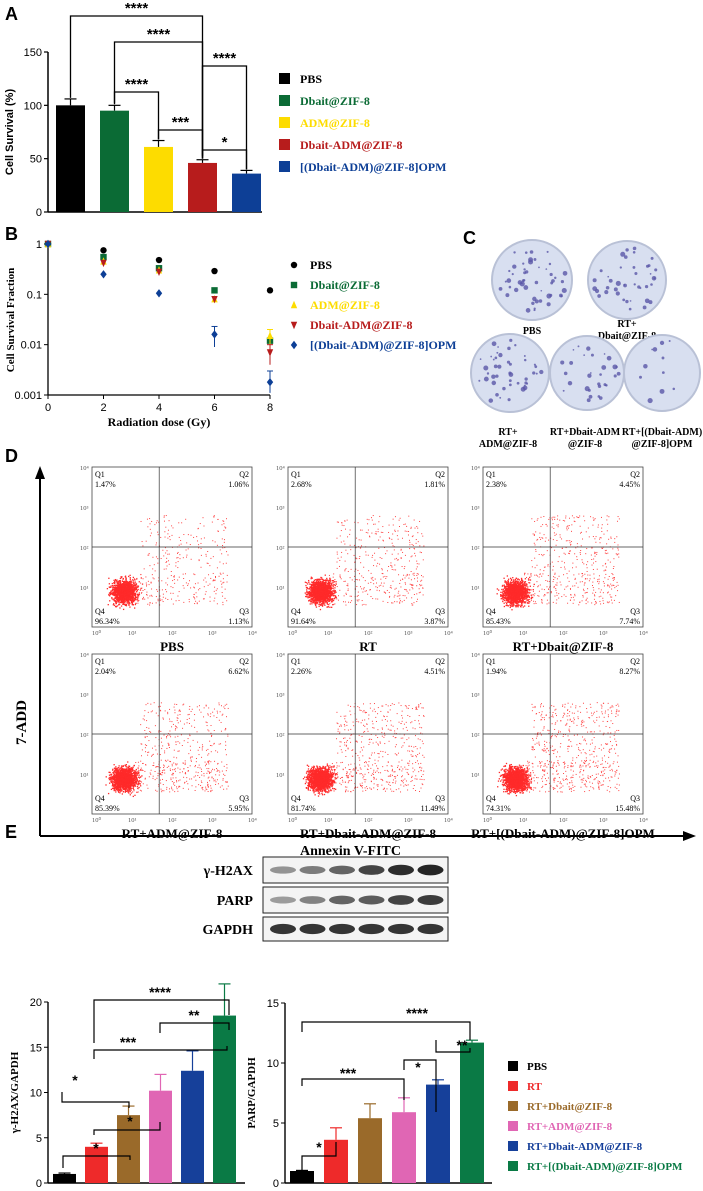 The width and height of the screenshot is (703, 1191). What do you see at coordinates (100, 474) in the screenshot?
I see `quadrant-name: Q1` at bounding box center [100, 474].